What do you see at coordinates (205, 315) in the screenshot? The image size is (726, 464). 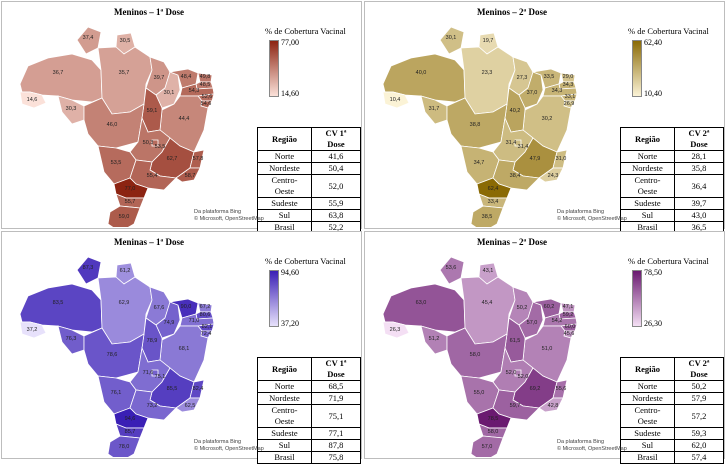 I see `state-value-pb: 80,6` at bounding box center [205, 315].